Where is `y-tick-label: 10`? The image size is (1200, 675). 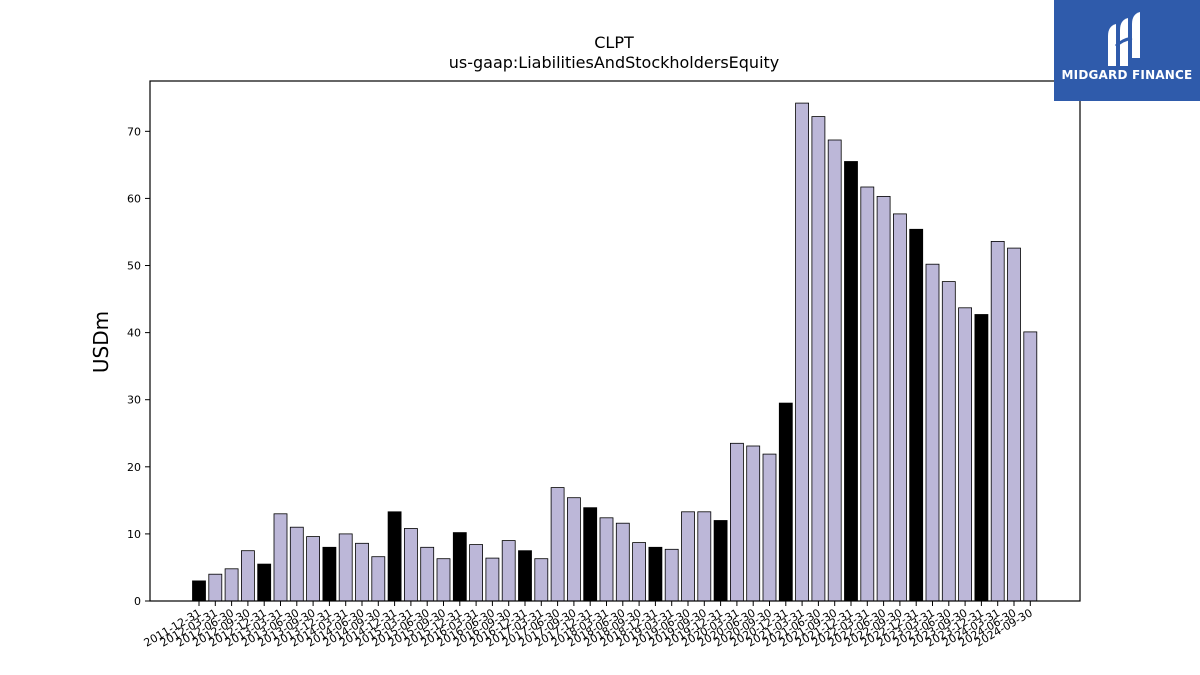 y-tick-label: 10 is located at coordinates (134, 534).